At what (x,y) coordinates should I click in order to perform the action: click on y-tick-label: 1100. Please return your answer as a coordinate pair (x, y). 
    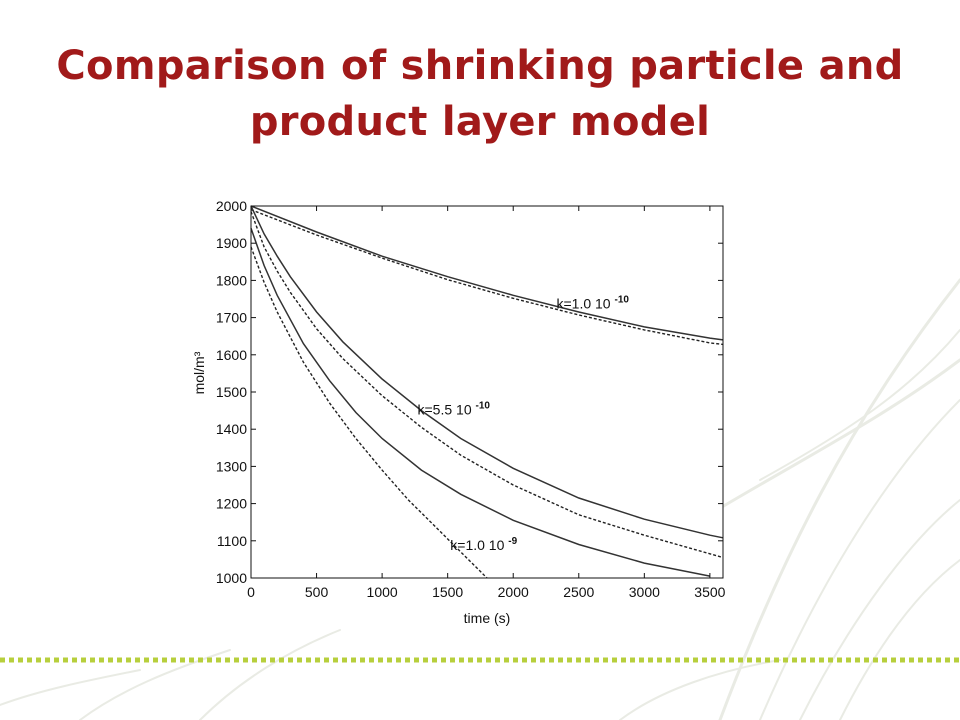
    Looking at the image, I should click on (232, 541).